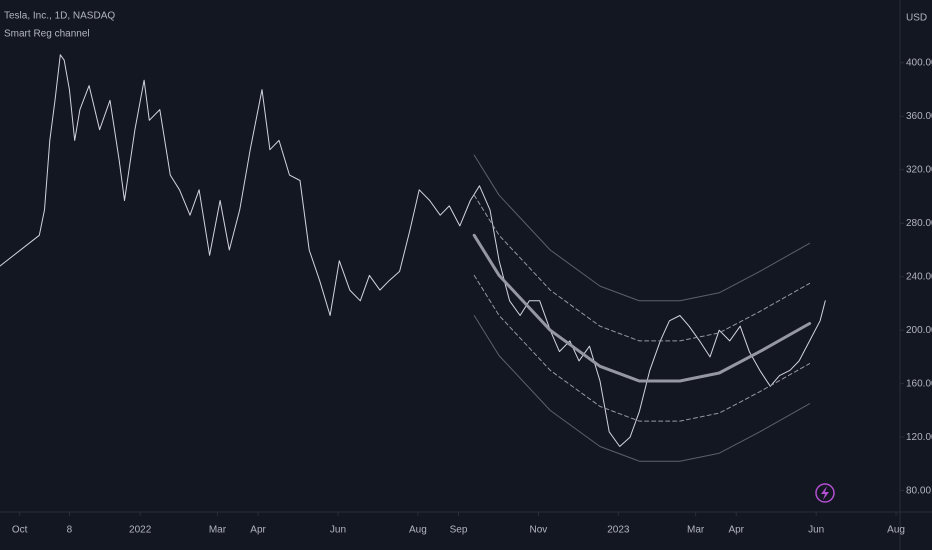  I want to click on y-tick-label: 240.00, so click(919, 276).